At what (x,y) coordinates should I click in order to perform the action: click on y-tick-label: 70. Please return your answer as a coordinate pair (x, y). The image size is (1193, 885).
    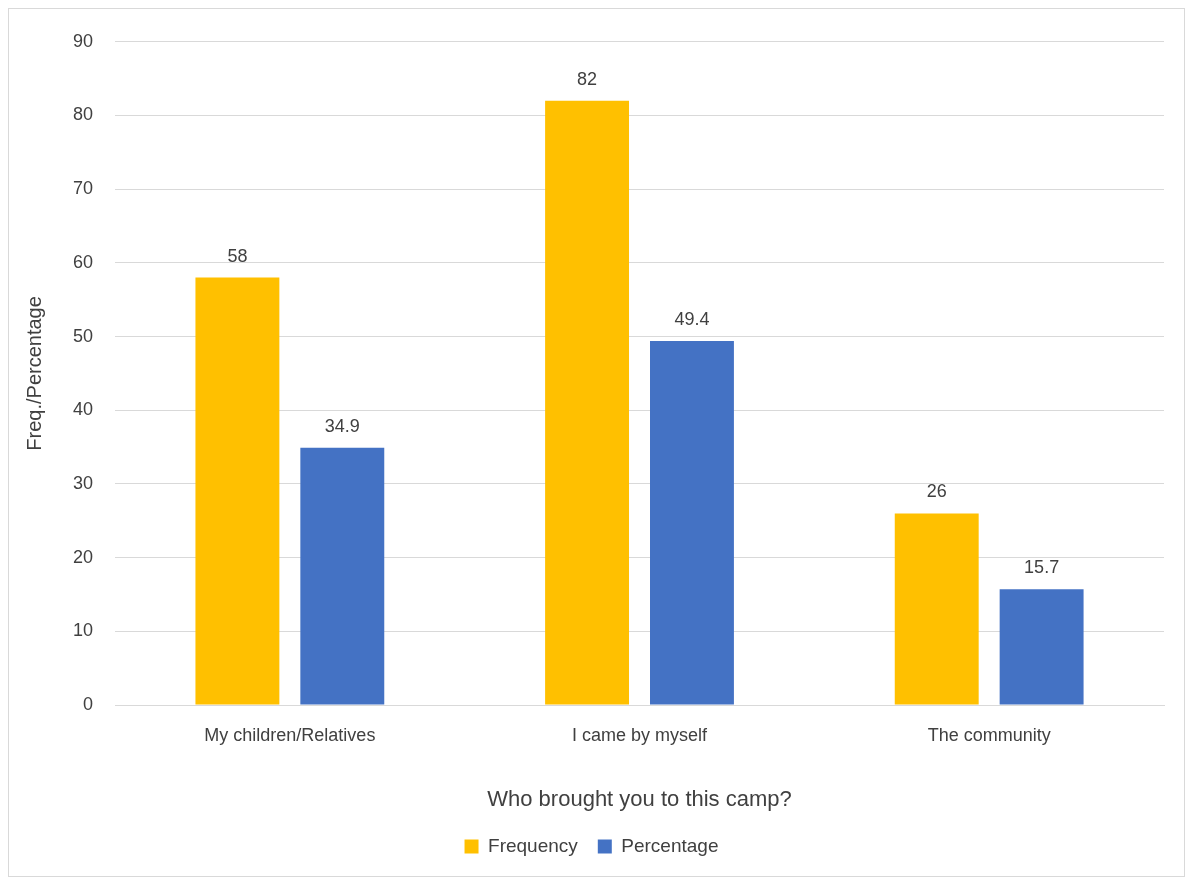
    Looking at the image, I should click on (83, 188).